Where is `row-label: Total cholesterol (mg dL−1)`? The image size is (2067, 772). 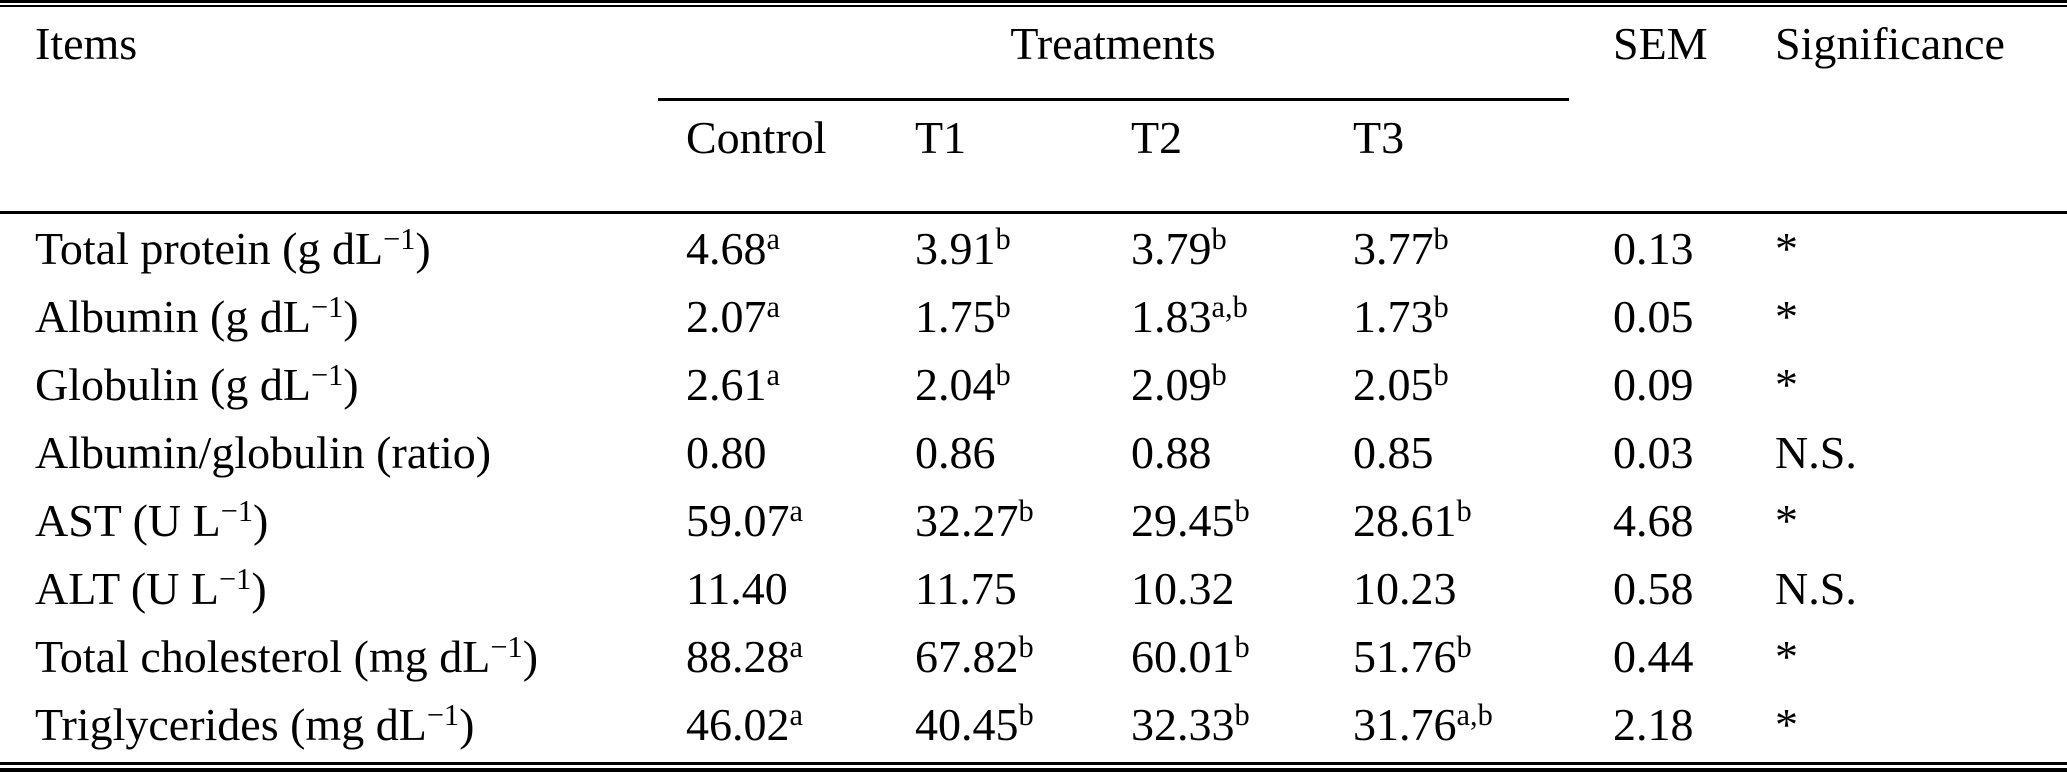
row-label: Total cholesterol (mg dL−1) is located at coordinates (343, 656).